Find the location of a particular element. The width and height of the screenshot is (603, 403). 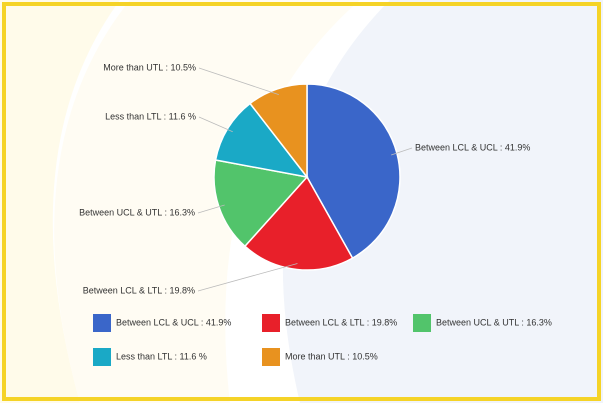

slice-label: Between UCL & UTL : 16.3% is located at coordinates (137, 212).